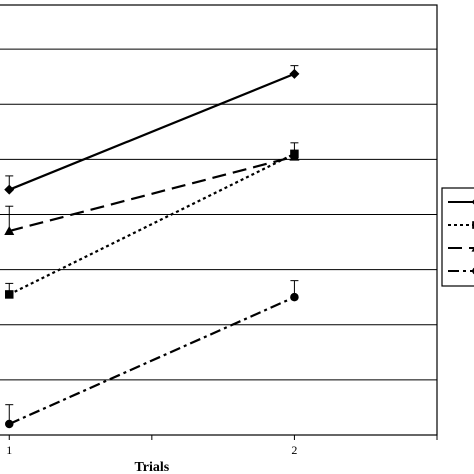 Image resolution: width=474 pixels, height=474 pixels. Describe the element at coordinates (472, 202) in the screenshot. I see `legend-marker-diamond` at that location.